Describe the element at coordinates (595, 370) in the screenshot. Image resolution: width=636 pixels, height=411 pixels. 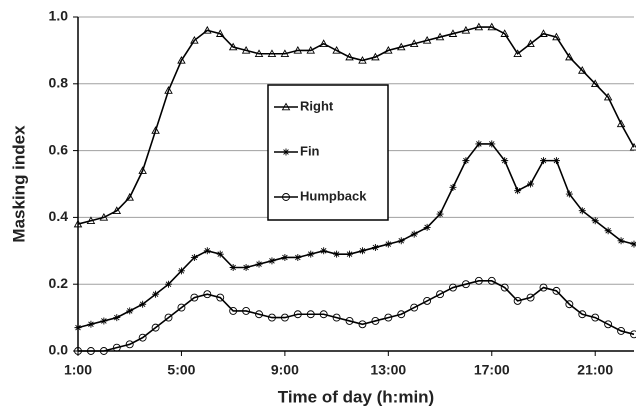
I see `x-tick-label: 21:00` at that location.